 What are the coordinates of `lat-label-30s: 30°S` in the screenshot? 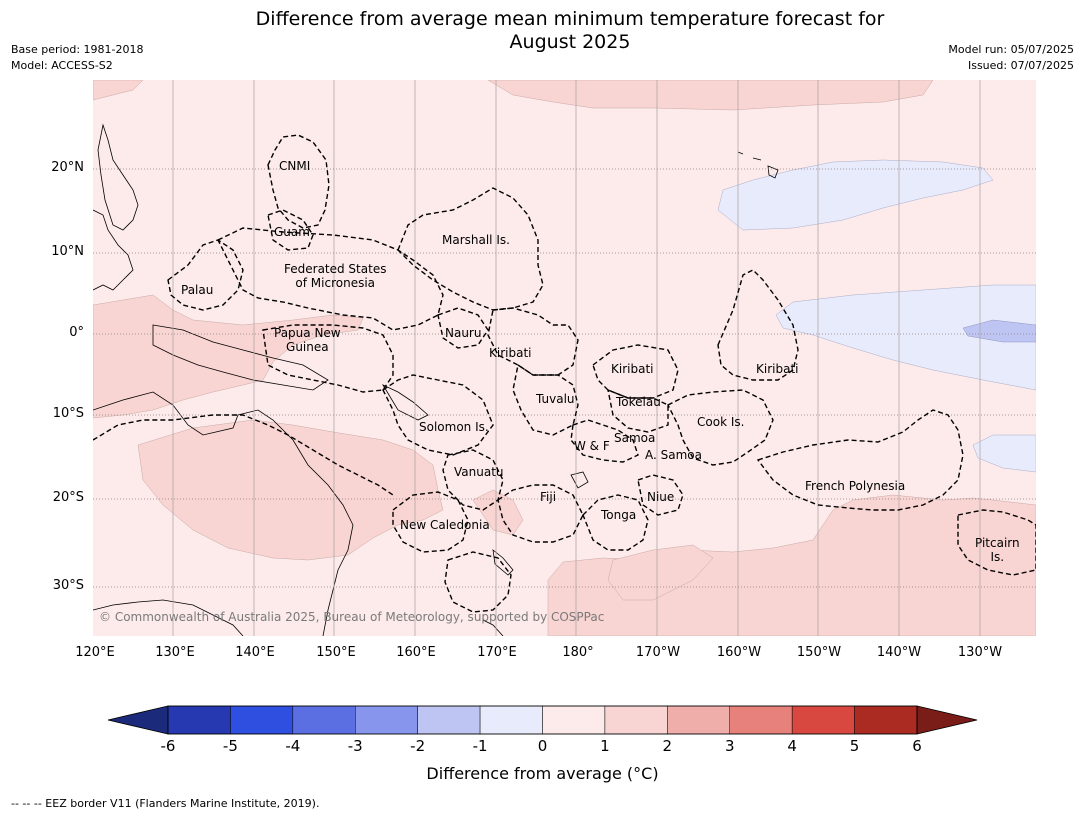 It's located at (68, 585).